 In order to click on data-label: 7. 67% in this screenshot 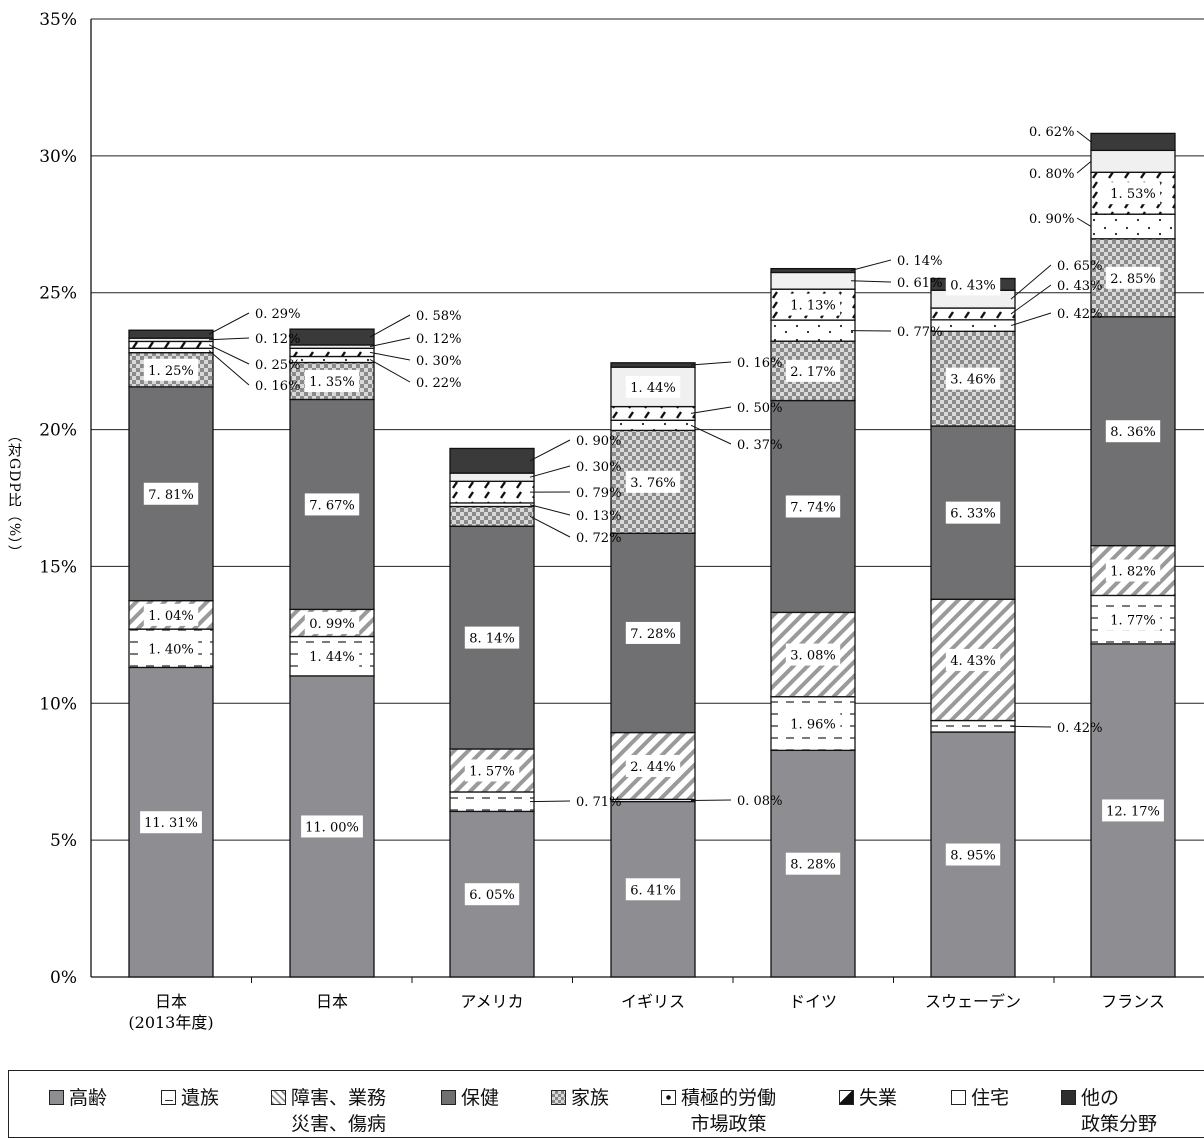, I will do `click(331, 505)`.